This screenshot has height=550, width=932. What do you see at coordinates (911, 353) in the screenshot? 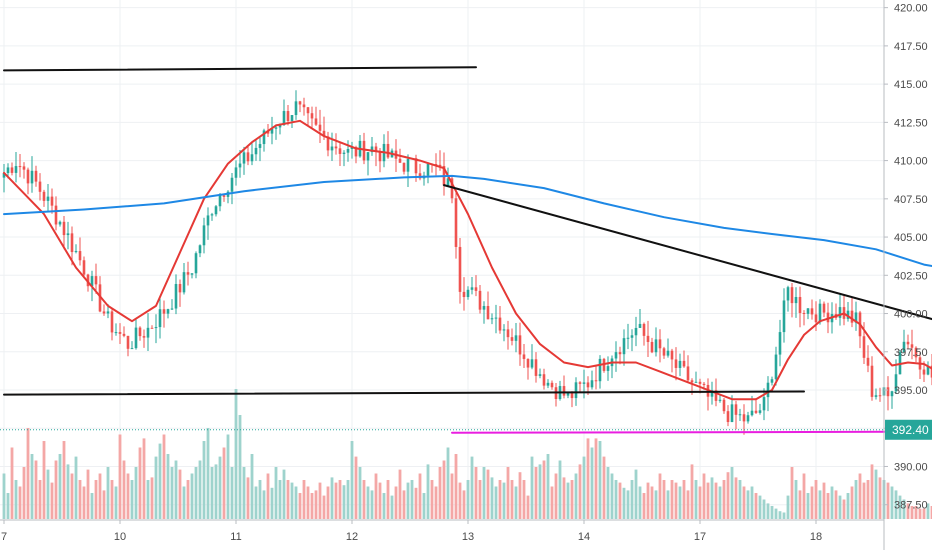
I see `price-tick-label: 397.50` at bounding box center [911, 353].